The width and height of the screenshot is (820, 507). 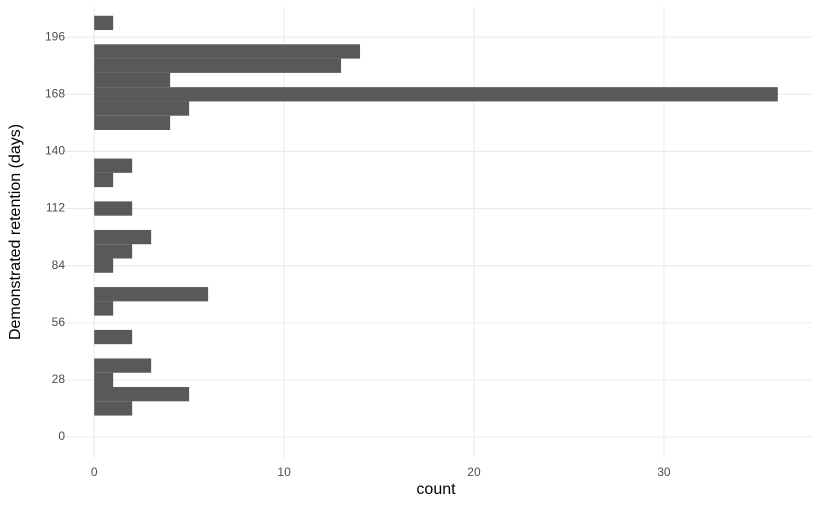 I want to click on y-axis-title: Demonstrated retention (days), so click(x=15, y=232).